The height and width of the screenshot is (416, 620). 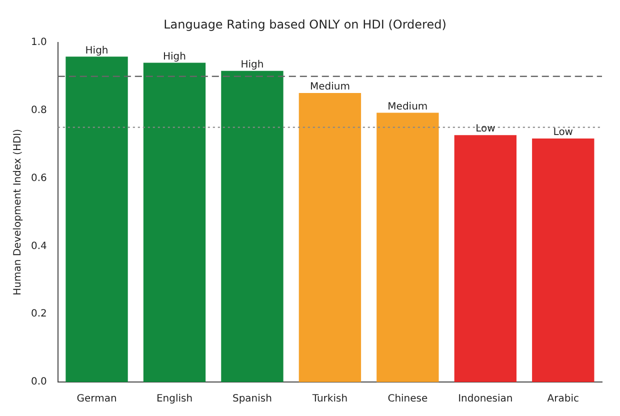 I want to click on y-tick-label: 0.8, so click(x=38, y=110).